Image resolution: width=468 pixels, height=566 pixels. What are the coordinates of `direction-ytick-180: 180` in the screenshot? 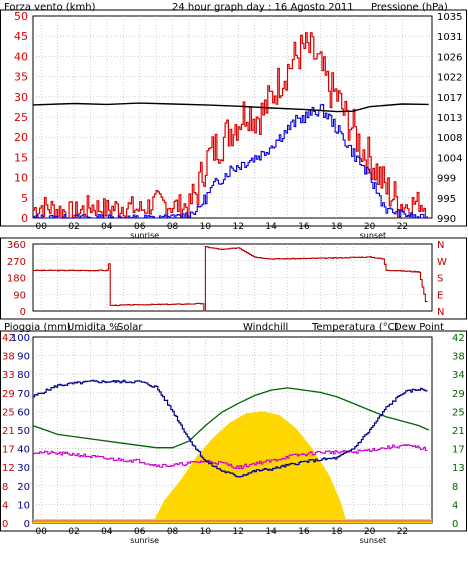 It's located at (16, 279).